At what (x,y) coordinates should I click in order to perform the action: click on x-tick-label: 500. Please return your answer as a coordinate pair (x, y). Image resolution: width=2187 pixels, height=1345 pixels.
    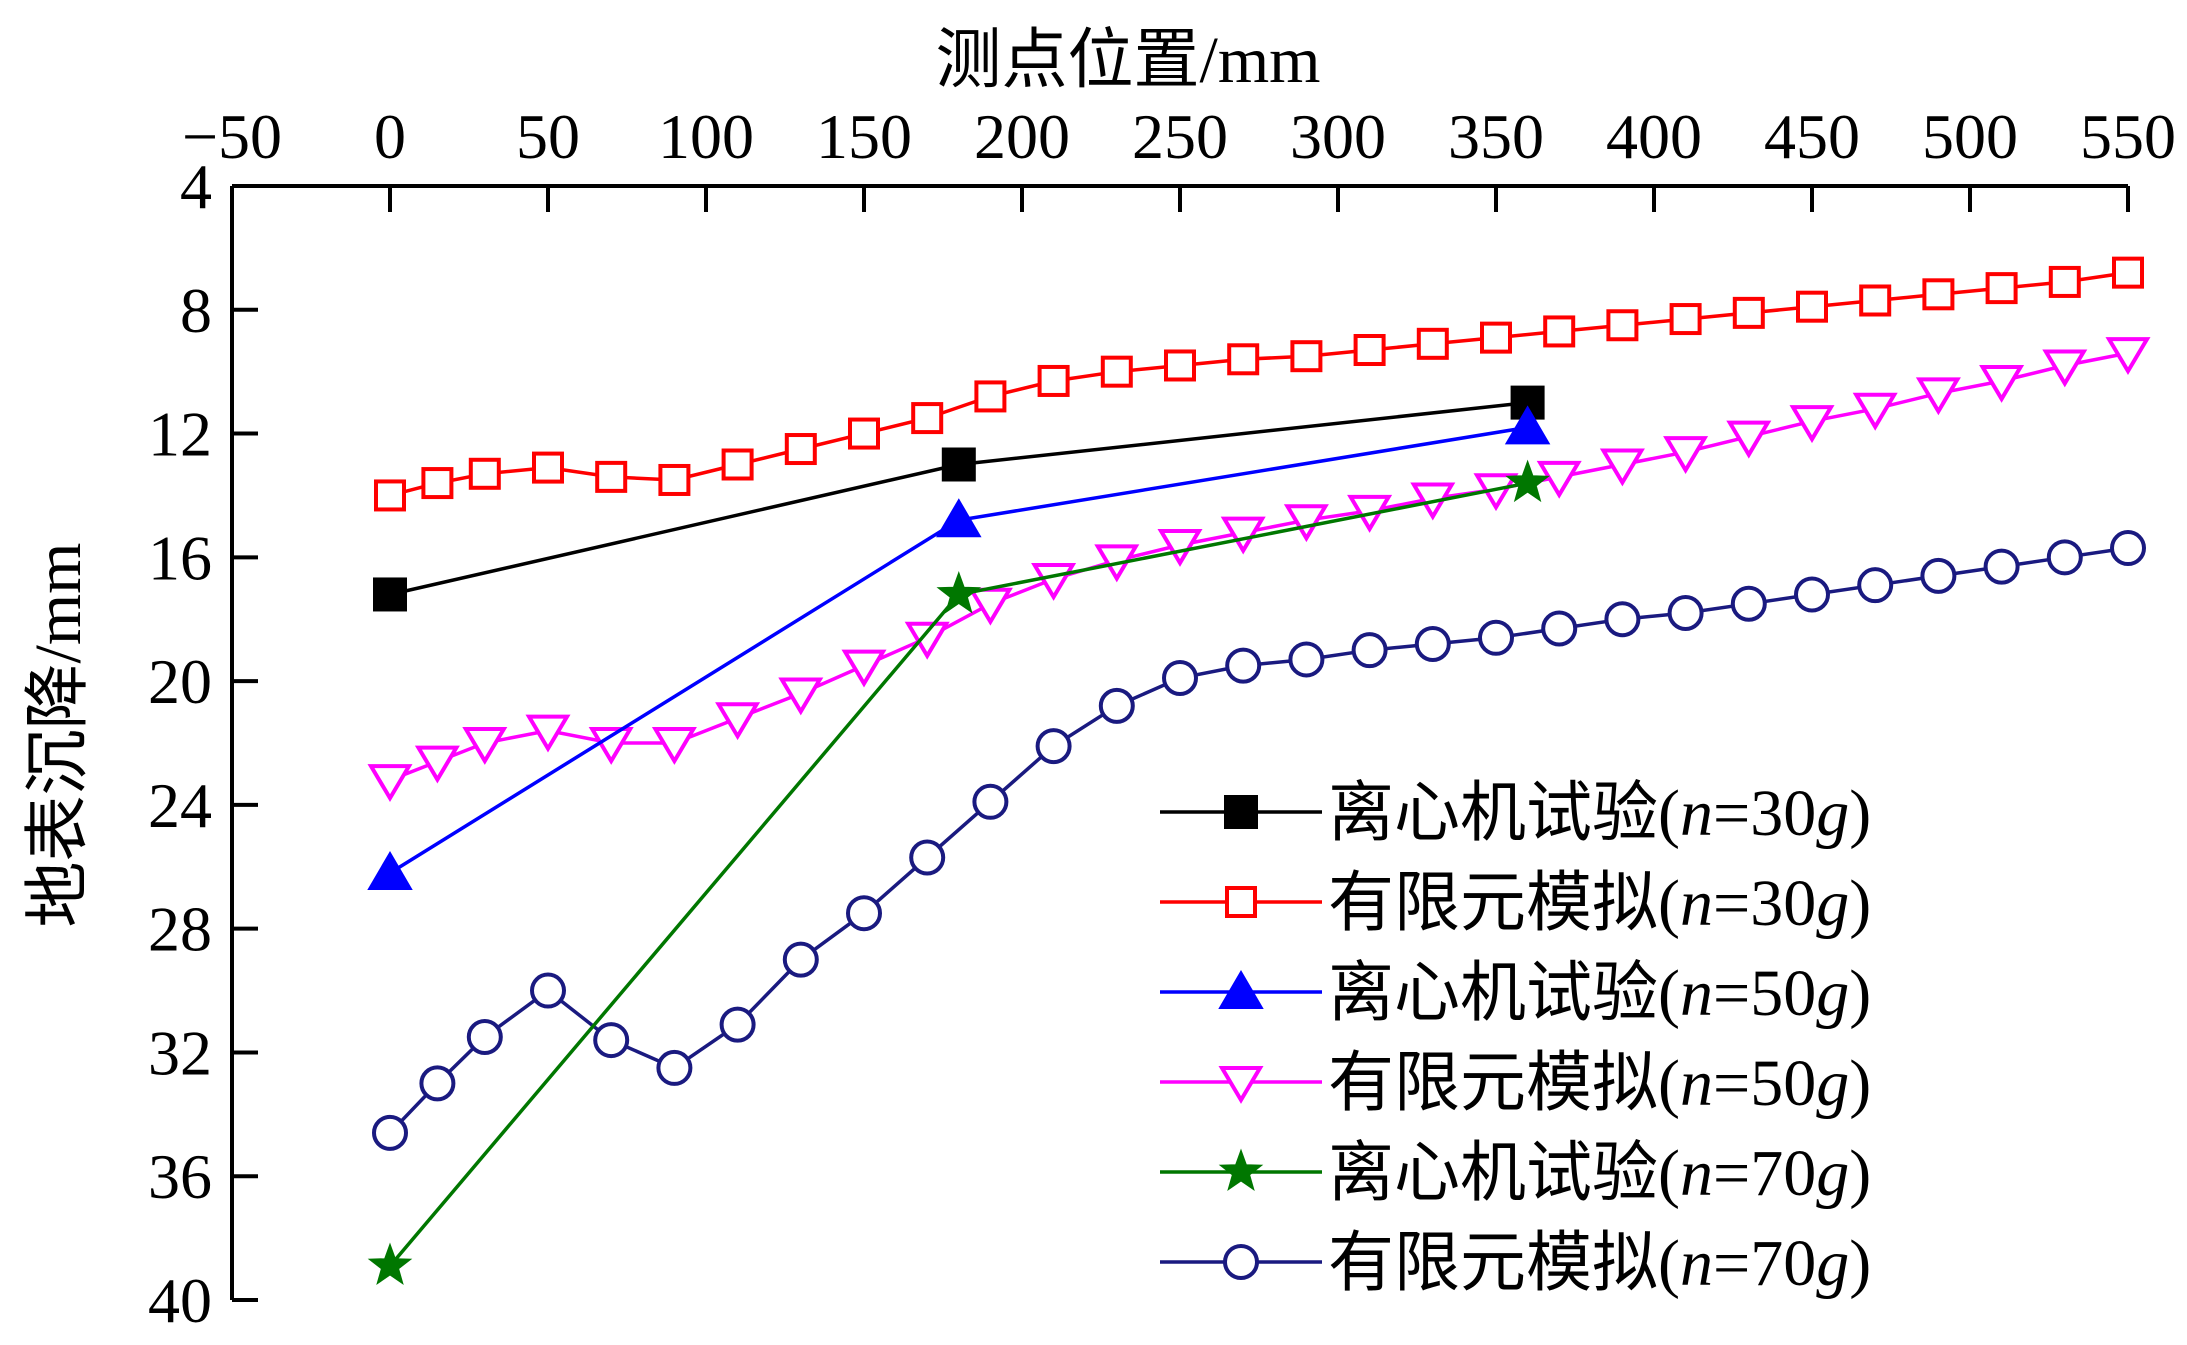
    Looking at the image, I should click on (1970, 136).